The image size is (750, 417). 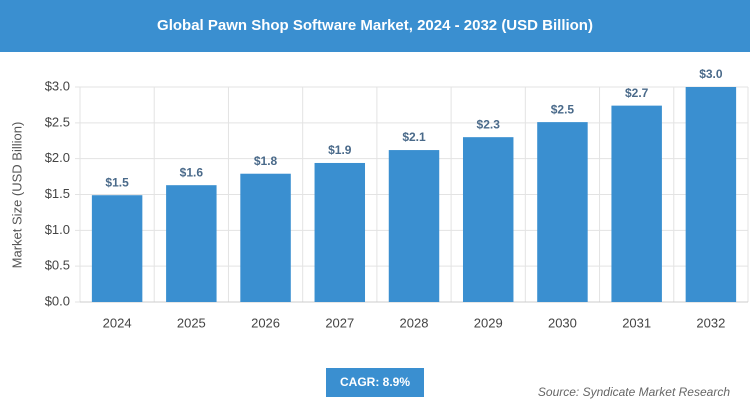 I want to click on x-tick-label: 2029, so click(x=488, y=322).